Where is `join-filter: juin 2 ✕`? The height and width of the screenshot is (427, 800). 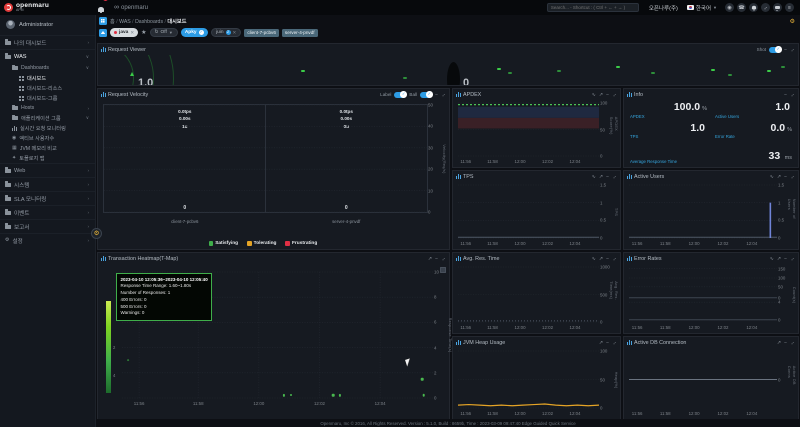 join-filter: juin 2 ✕ is located at coordinates (226, 32).